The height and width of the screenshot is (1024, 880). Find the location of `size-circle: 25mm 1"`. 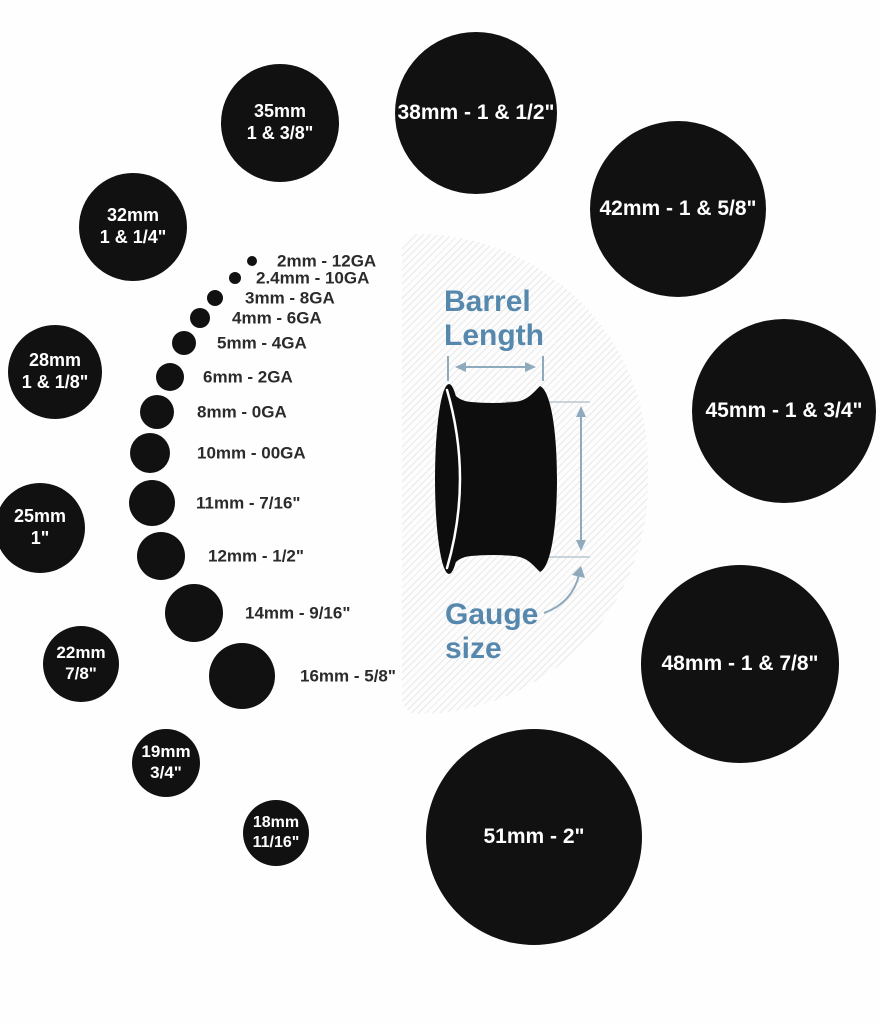

size-circle: 25mm 1" is located at coordinates (42, 528).